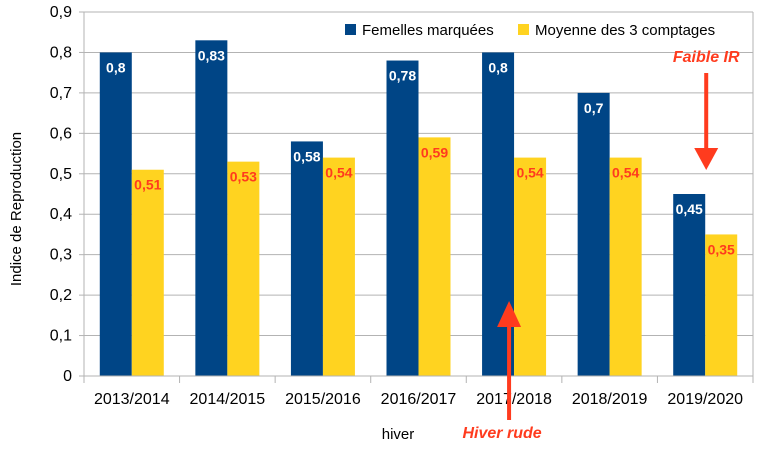 Image resolution: width=765 pixels, height=456 pixels. Describe the element at coordinates (502, 433) in the screenshot. I see `annotation-text: Hiver rude` at that location.